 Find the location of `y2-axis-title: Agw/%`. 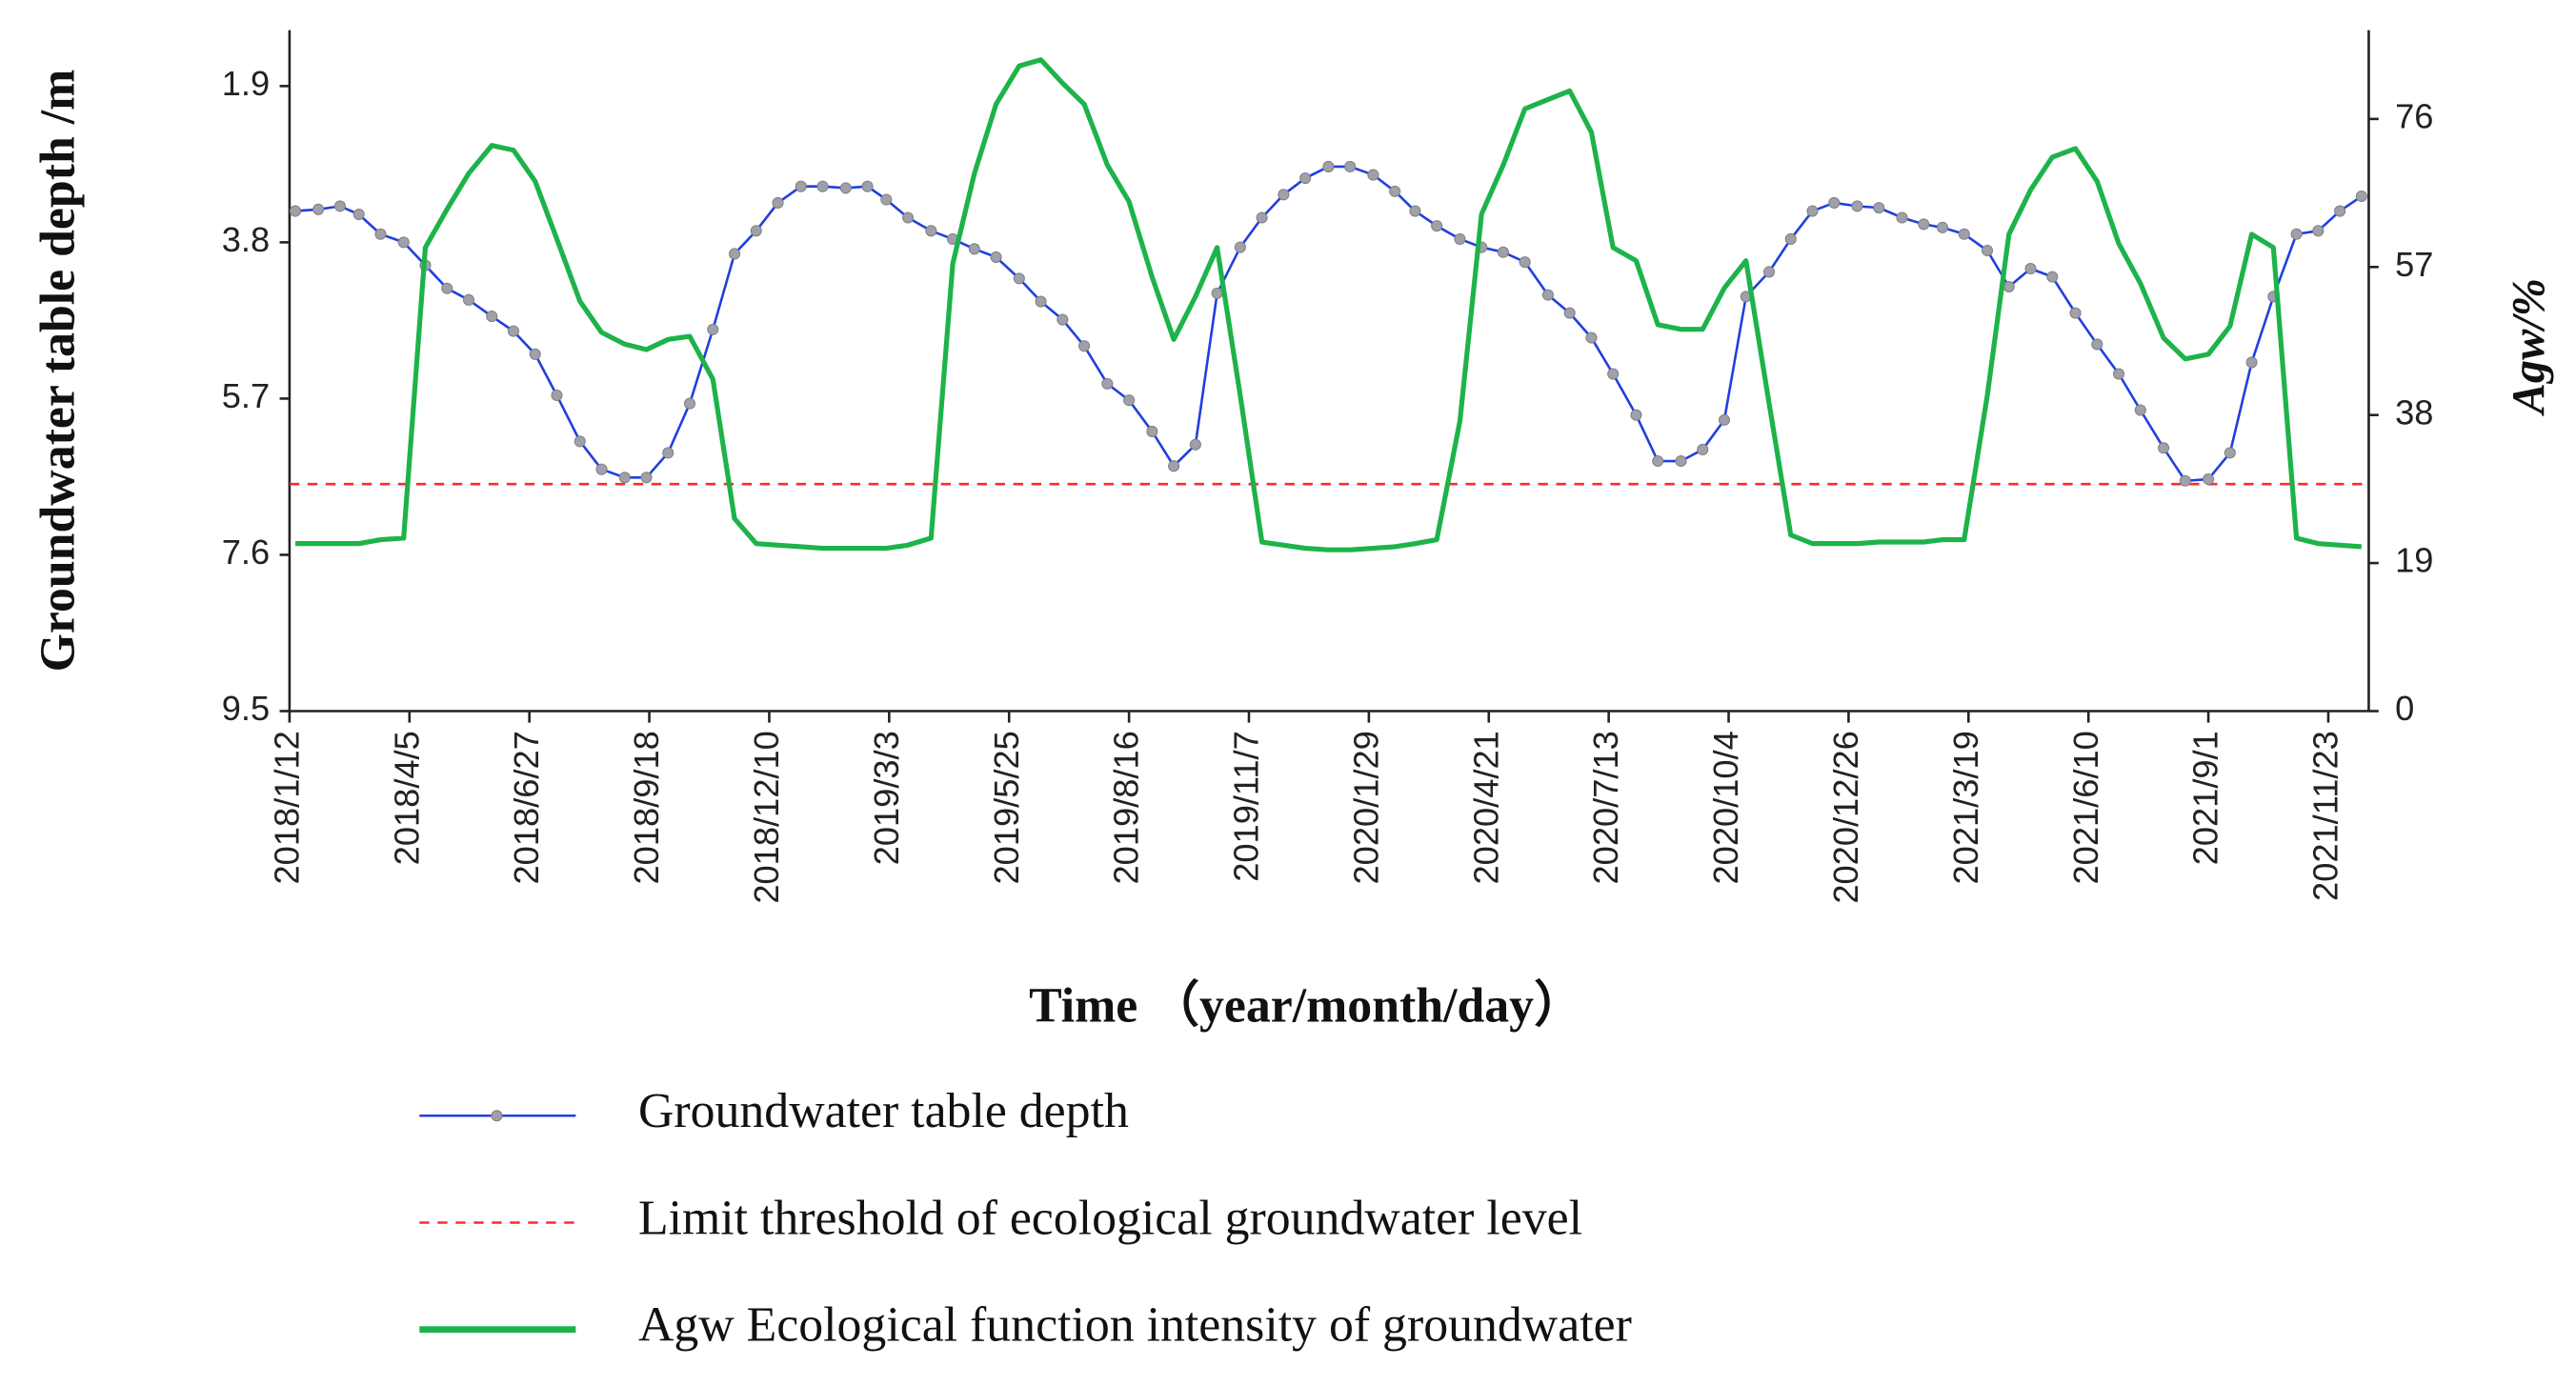

y2-axis-title: Agw/% is located at coordinates (2529, 347).